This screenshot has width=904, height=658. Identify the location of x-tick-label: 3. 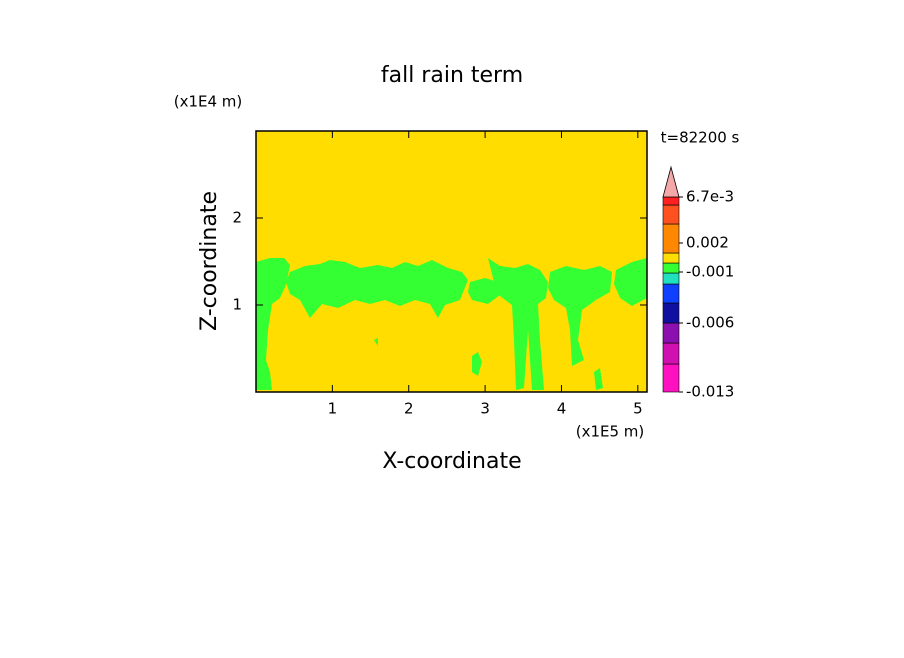
(485, 409).